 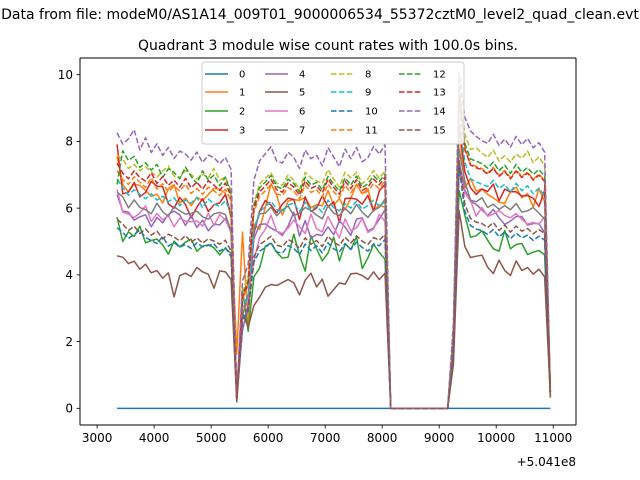 What do you see at coordinates (333, 103) in the screenshot?
I see `legend-frame` at bounding box center [333, 103].